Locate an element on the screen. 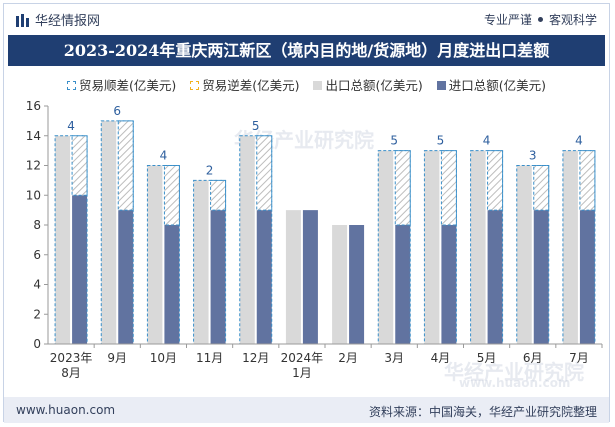 Image resolution: width=615 pixels, height=427 pixels. legend-item-deficit: 贸易逆差(亿美元) is located at coordinates (245, 84).